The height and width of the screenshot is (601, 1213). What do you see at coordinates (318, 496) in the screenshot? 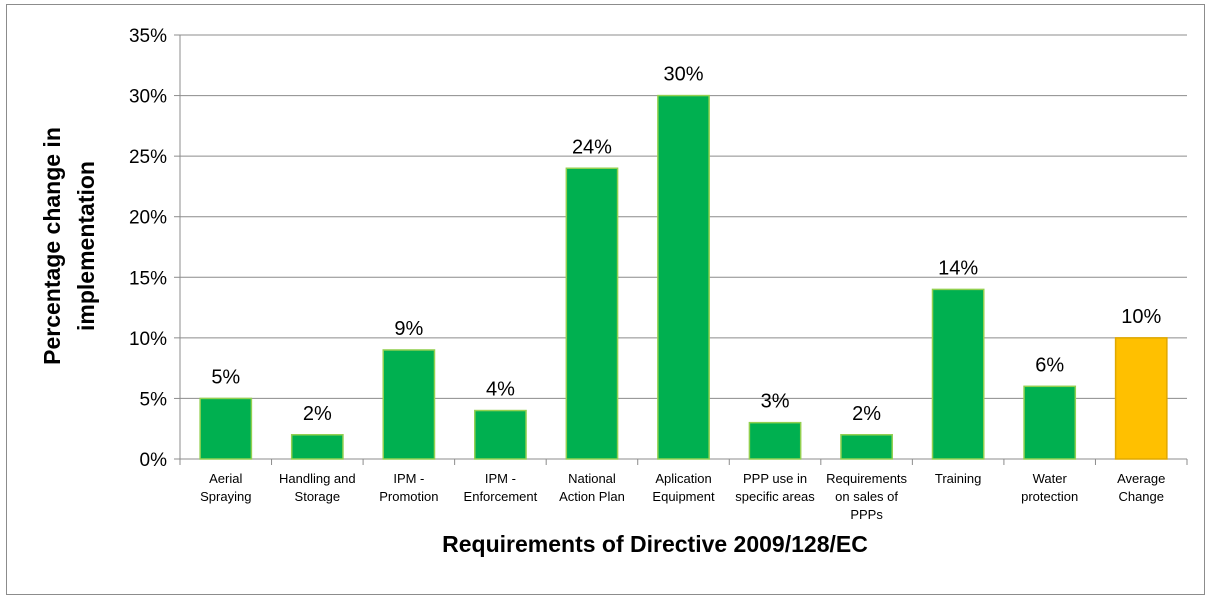
I see `category-label-line: Storage` at bounding box center [318, 496].